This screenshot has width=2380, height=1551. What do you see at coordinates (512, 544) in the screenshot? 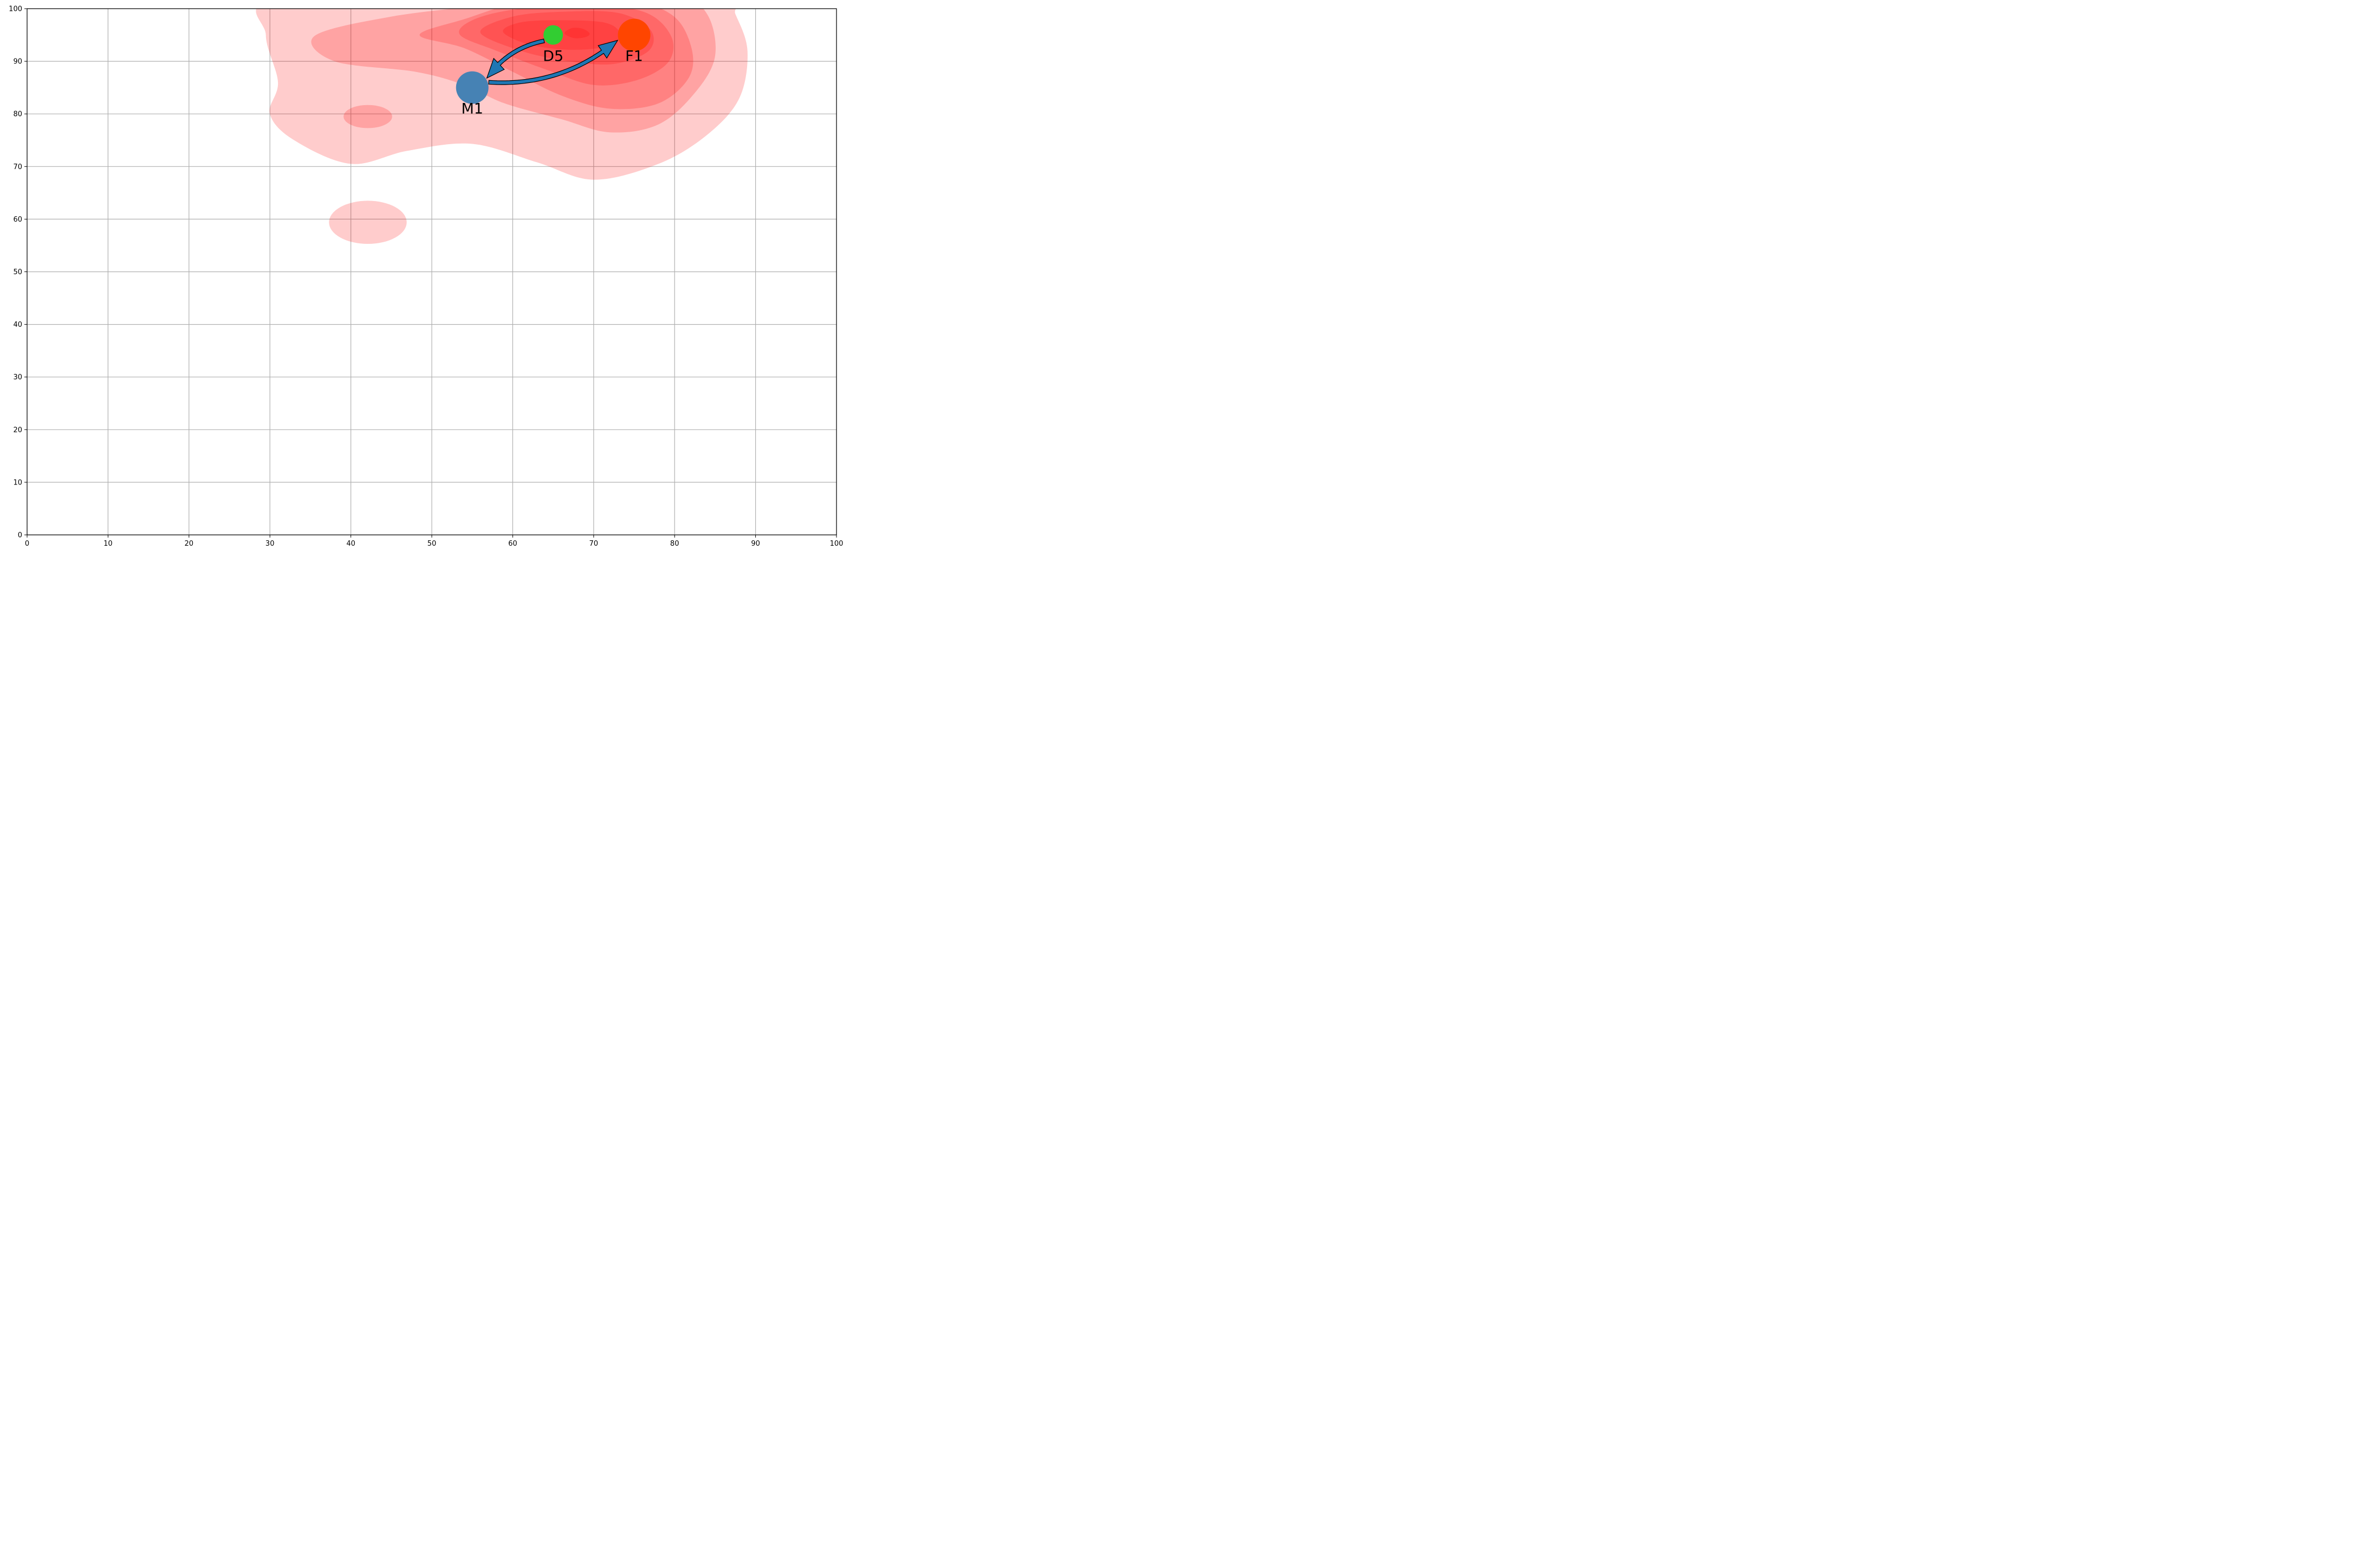
I see `x-tick-label: 60` at bounding box center [512, 544].